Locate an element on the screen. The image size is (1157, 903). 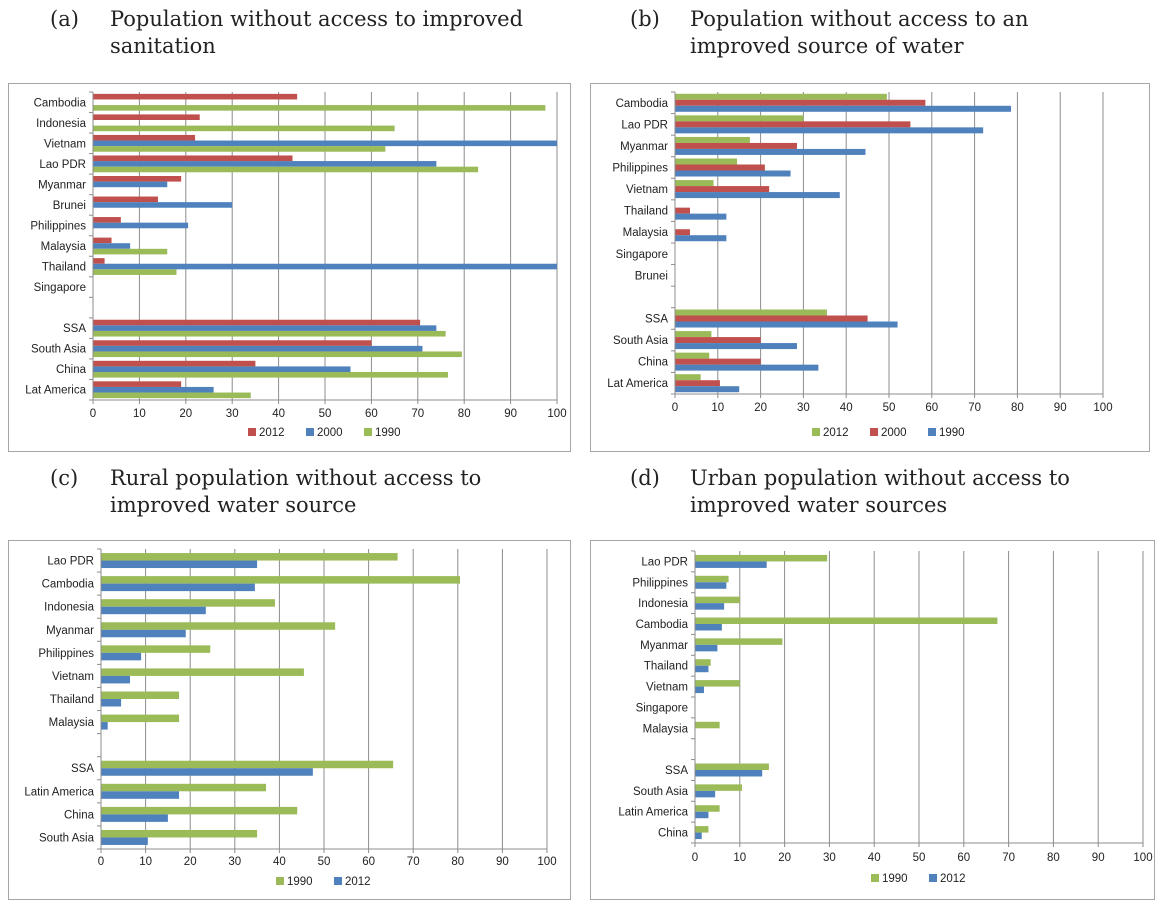
chart-a-title-label: (a) is located at coordinates (64, 19).